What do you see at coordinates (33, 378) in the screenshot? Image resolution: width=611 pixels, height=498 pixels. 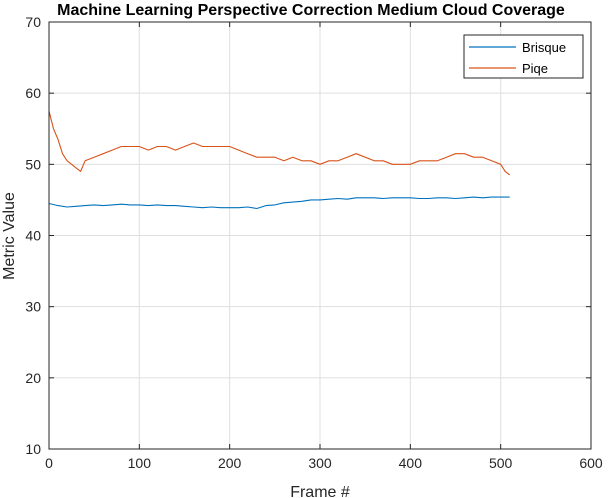 I see `y-tick-label: 20` at bounding box center [33, 378].